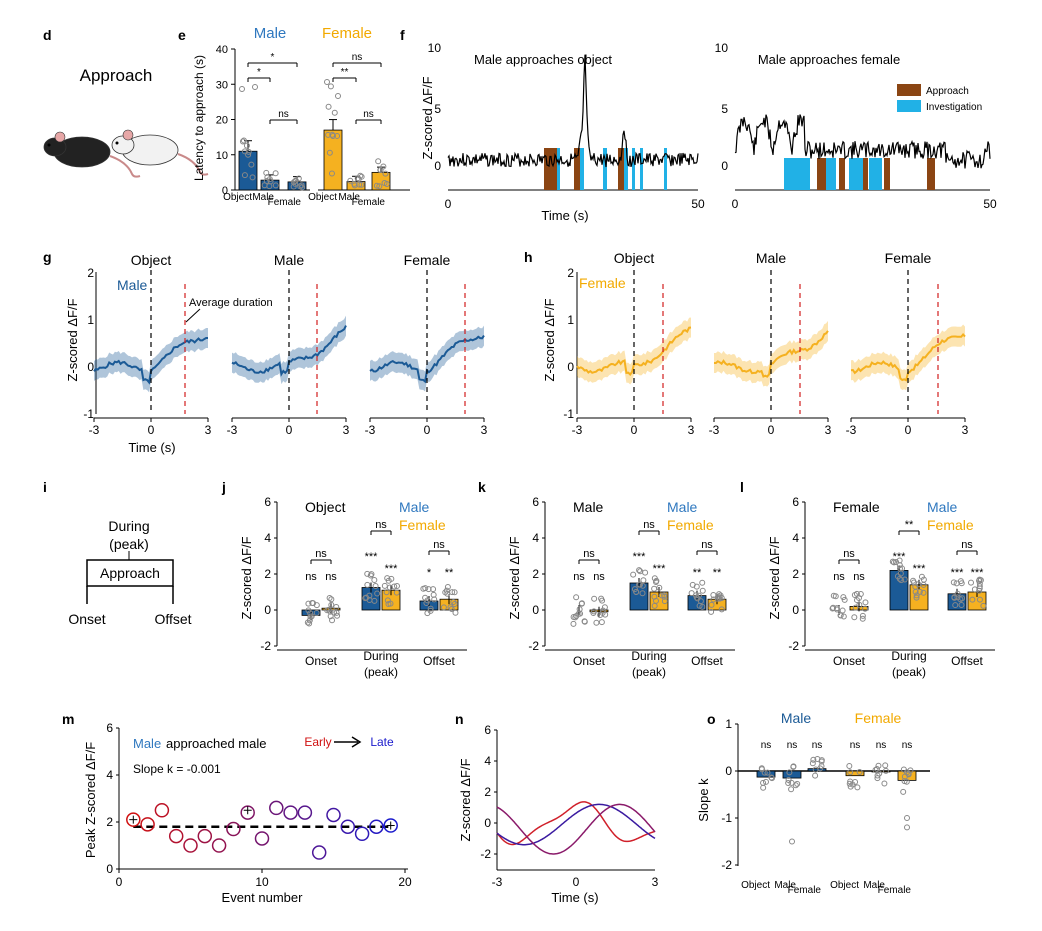 The image size is (1042, 931). I want to click on n-trace-early, so click(576, 823).